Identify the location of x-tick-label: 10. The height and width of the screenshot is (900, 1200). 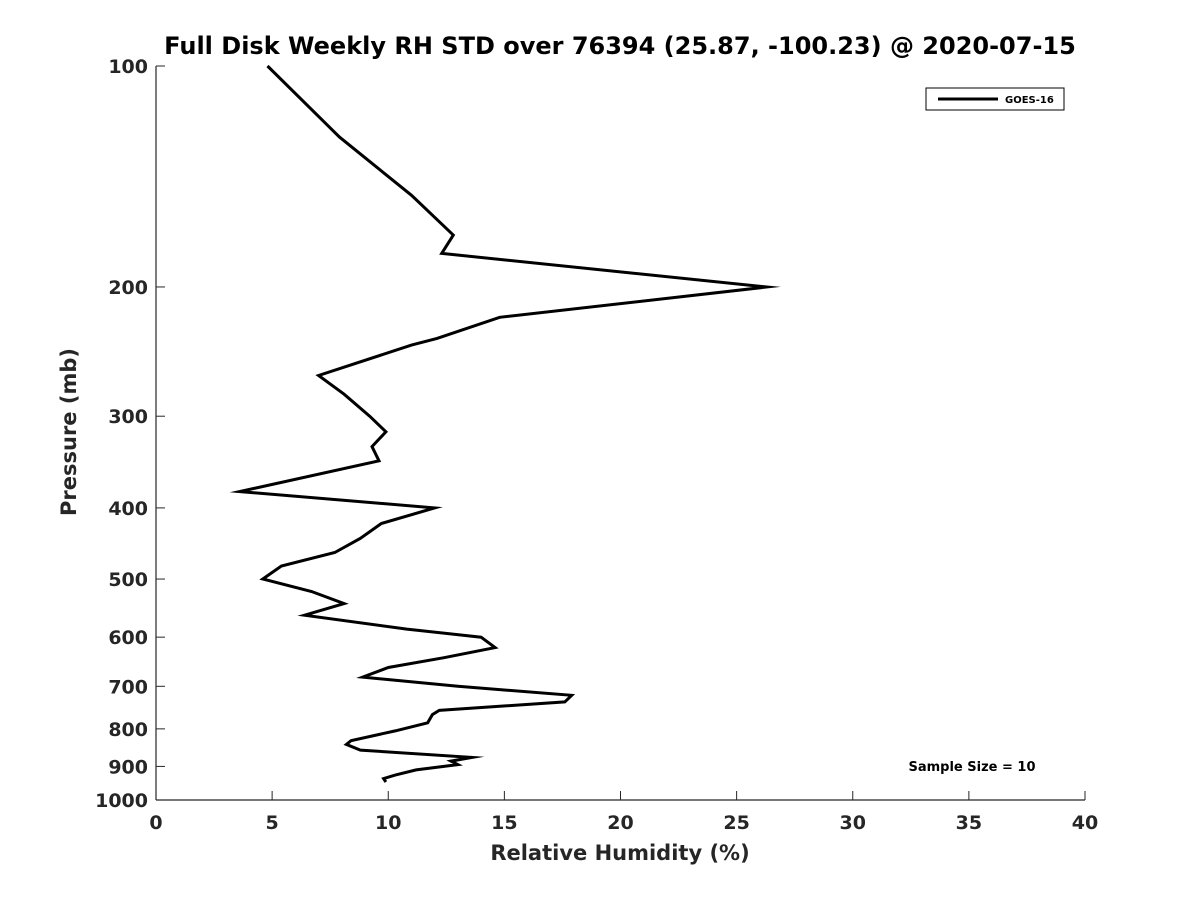
(388, 823).